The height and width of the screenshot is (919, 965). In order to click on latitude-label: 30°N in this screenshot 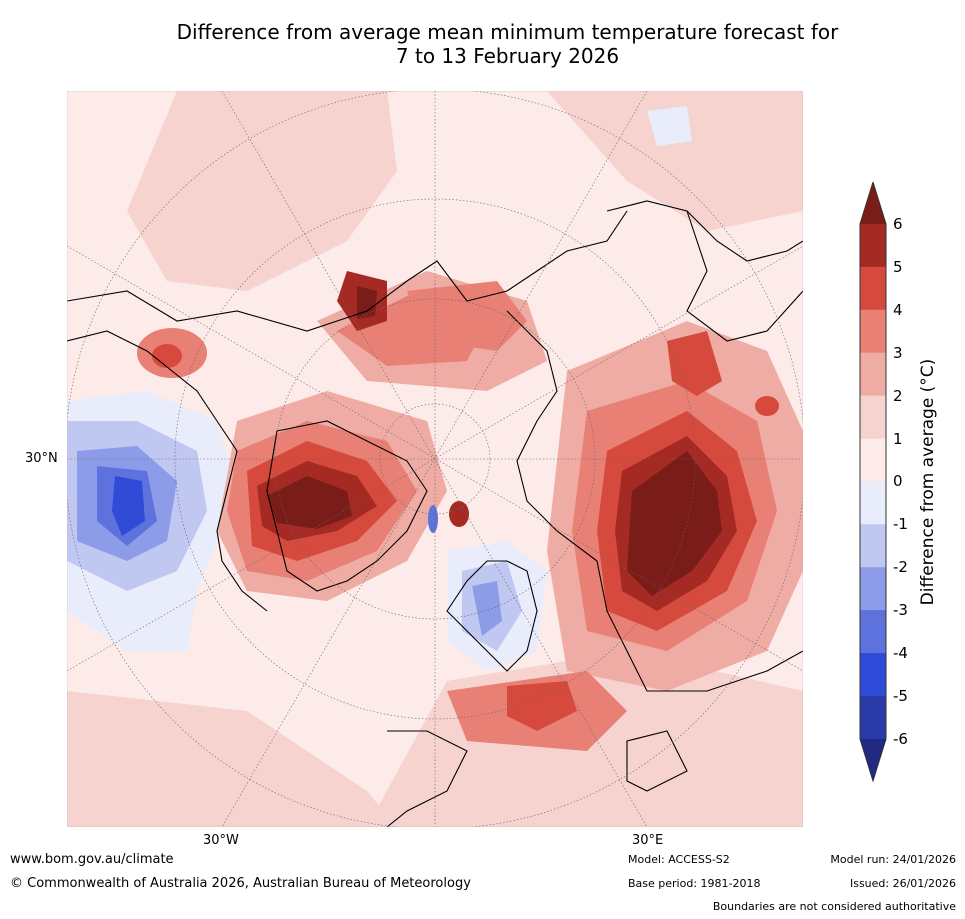, I will do `click(41, 458)`.